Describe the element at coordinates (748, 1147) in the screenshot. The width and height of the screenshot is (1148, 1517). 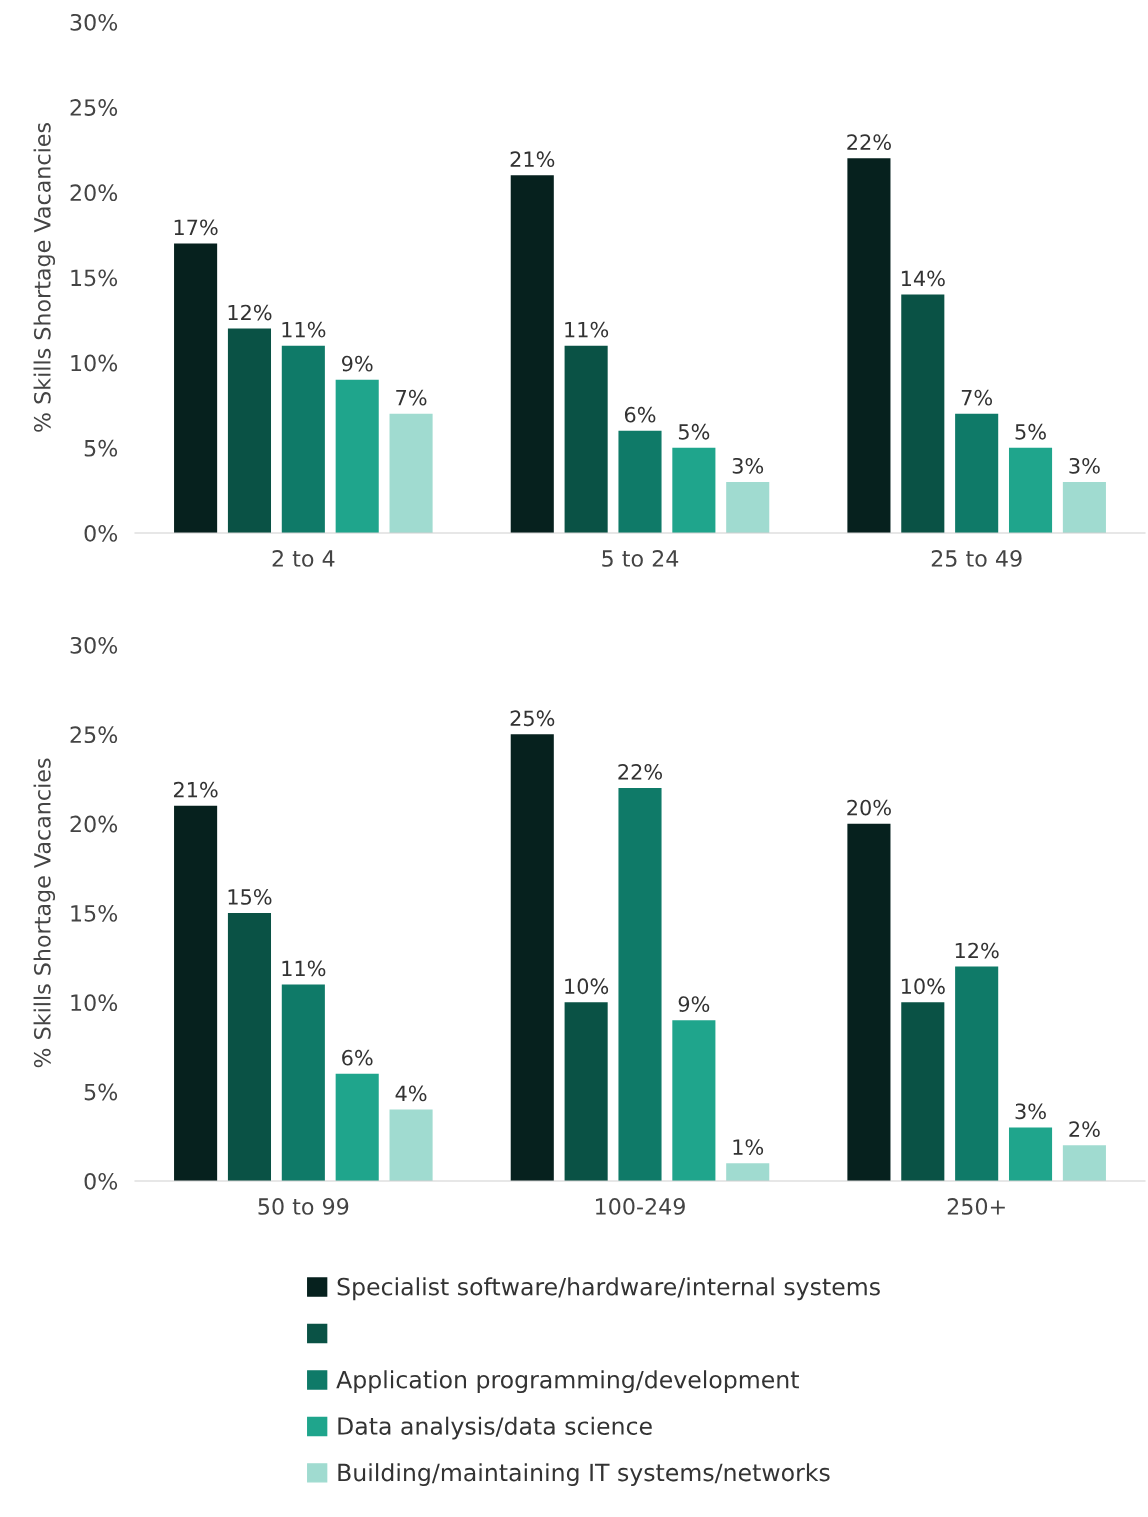
I see `data-label: 1%` at that location.